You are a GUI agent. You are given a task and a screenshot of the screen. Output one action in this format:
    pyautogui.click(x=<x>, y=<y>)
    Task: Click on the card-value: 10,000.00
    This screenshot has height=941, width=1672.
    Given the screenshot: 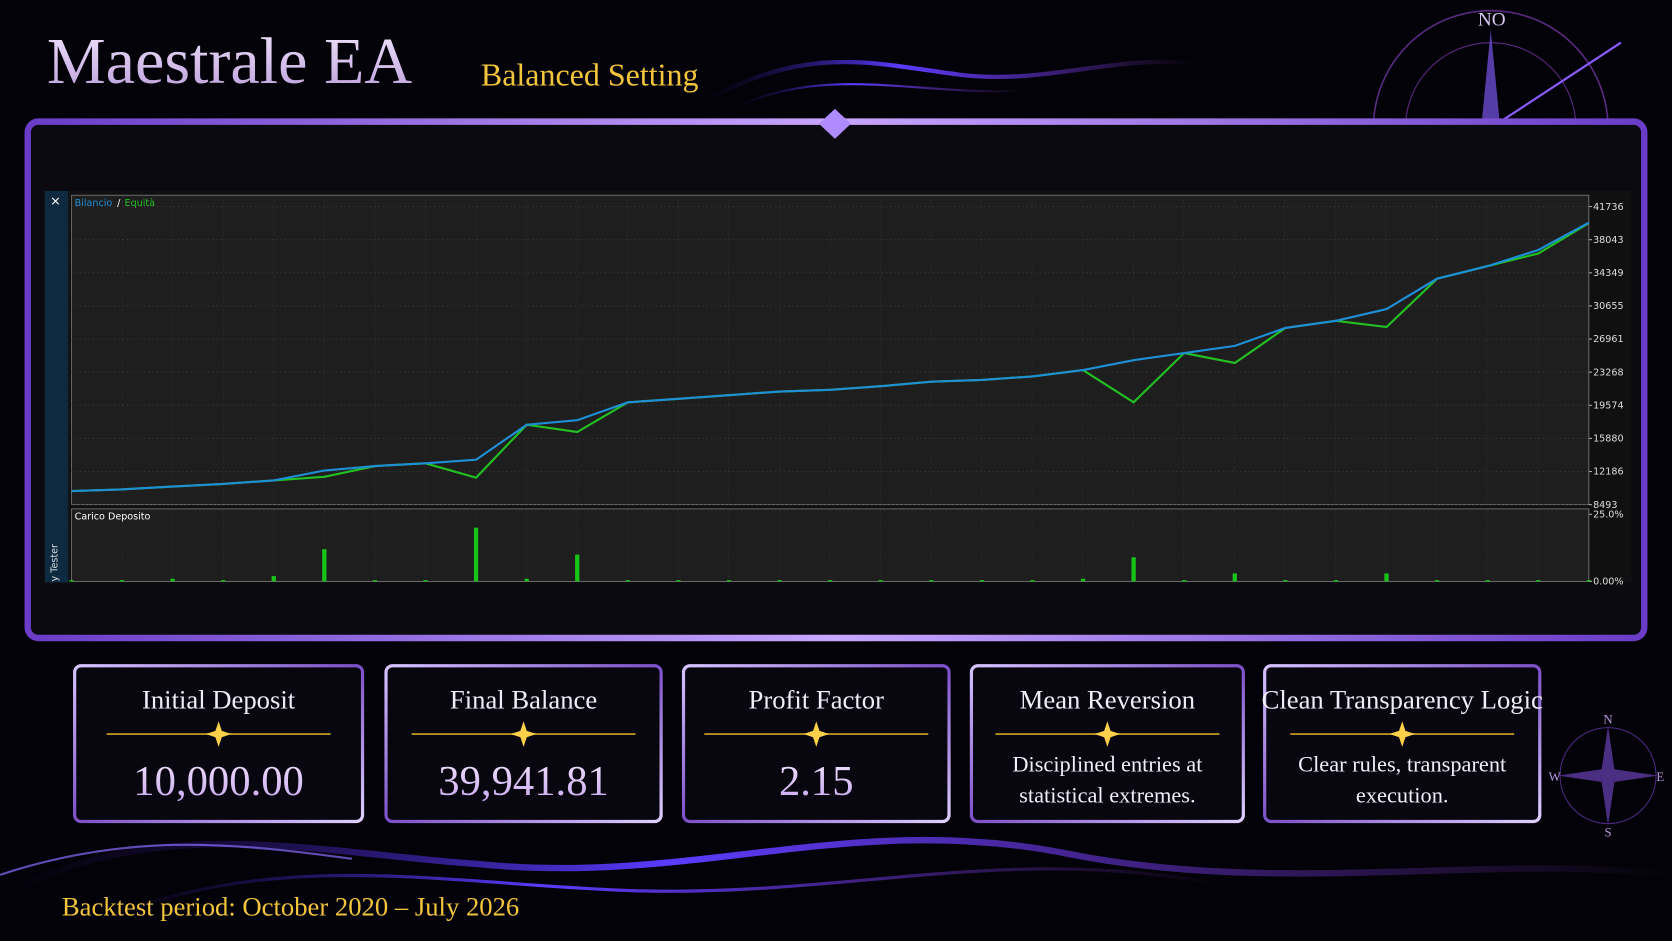 What is the action you would take?
    pyautogui.click(x=218, y=781)
    